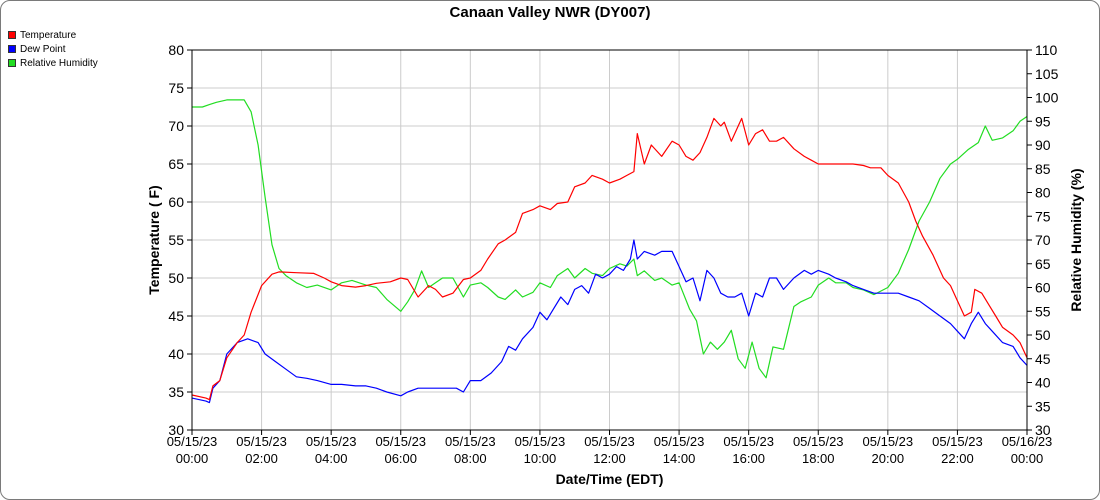  What do you see at coordinates (1043, 145) in the screenshot?
I see `right-tick-label: 90` at bounding box center [1043, 145].